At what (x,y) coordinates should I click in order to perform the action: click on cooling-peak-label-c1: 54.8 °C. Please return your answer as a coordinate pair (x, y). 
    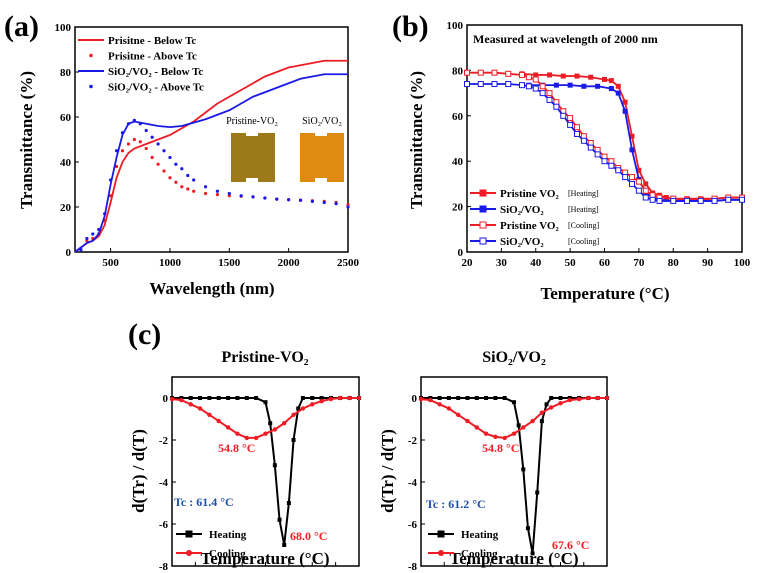
    Looking at the image, I should click on (236, 448).